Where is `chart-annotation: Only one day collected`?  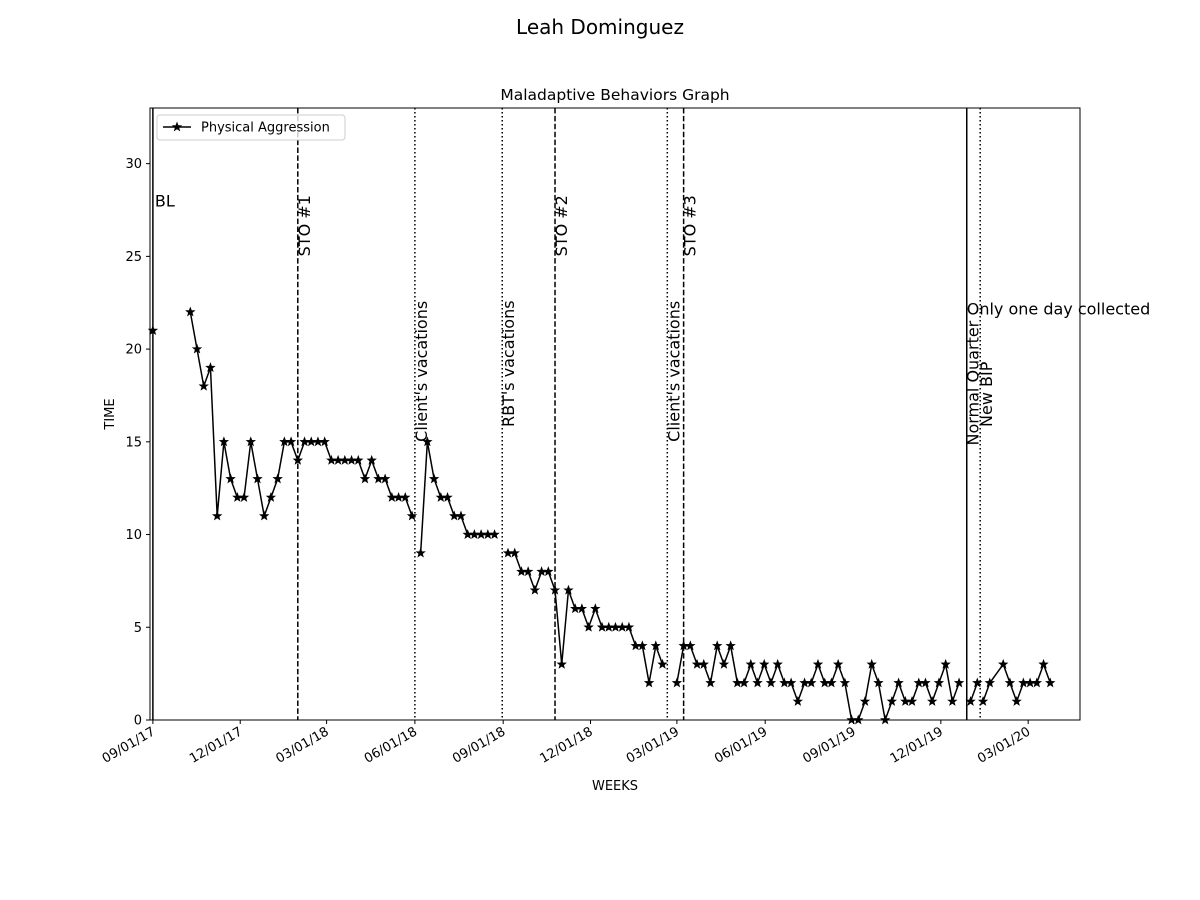
chart-annotation: Only one day collected is located at coordinates (1059, 308).